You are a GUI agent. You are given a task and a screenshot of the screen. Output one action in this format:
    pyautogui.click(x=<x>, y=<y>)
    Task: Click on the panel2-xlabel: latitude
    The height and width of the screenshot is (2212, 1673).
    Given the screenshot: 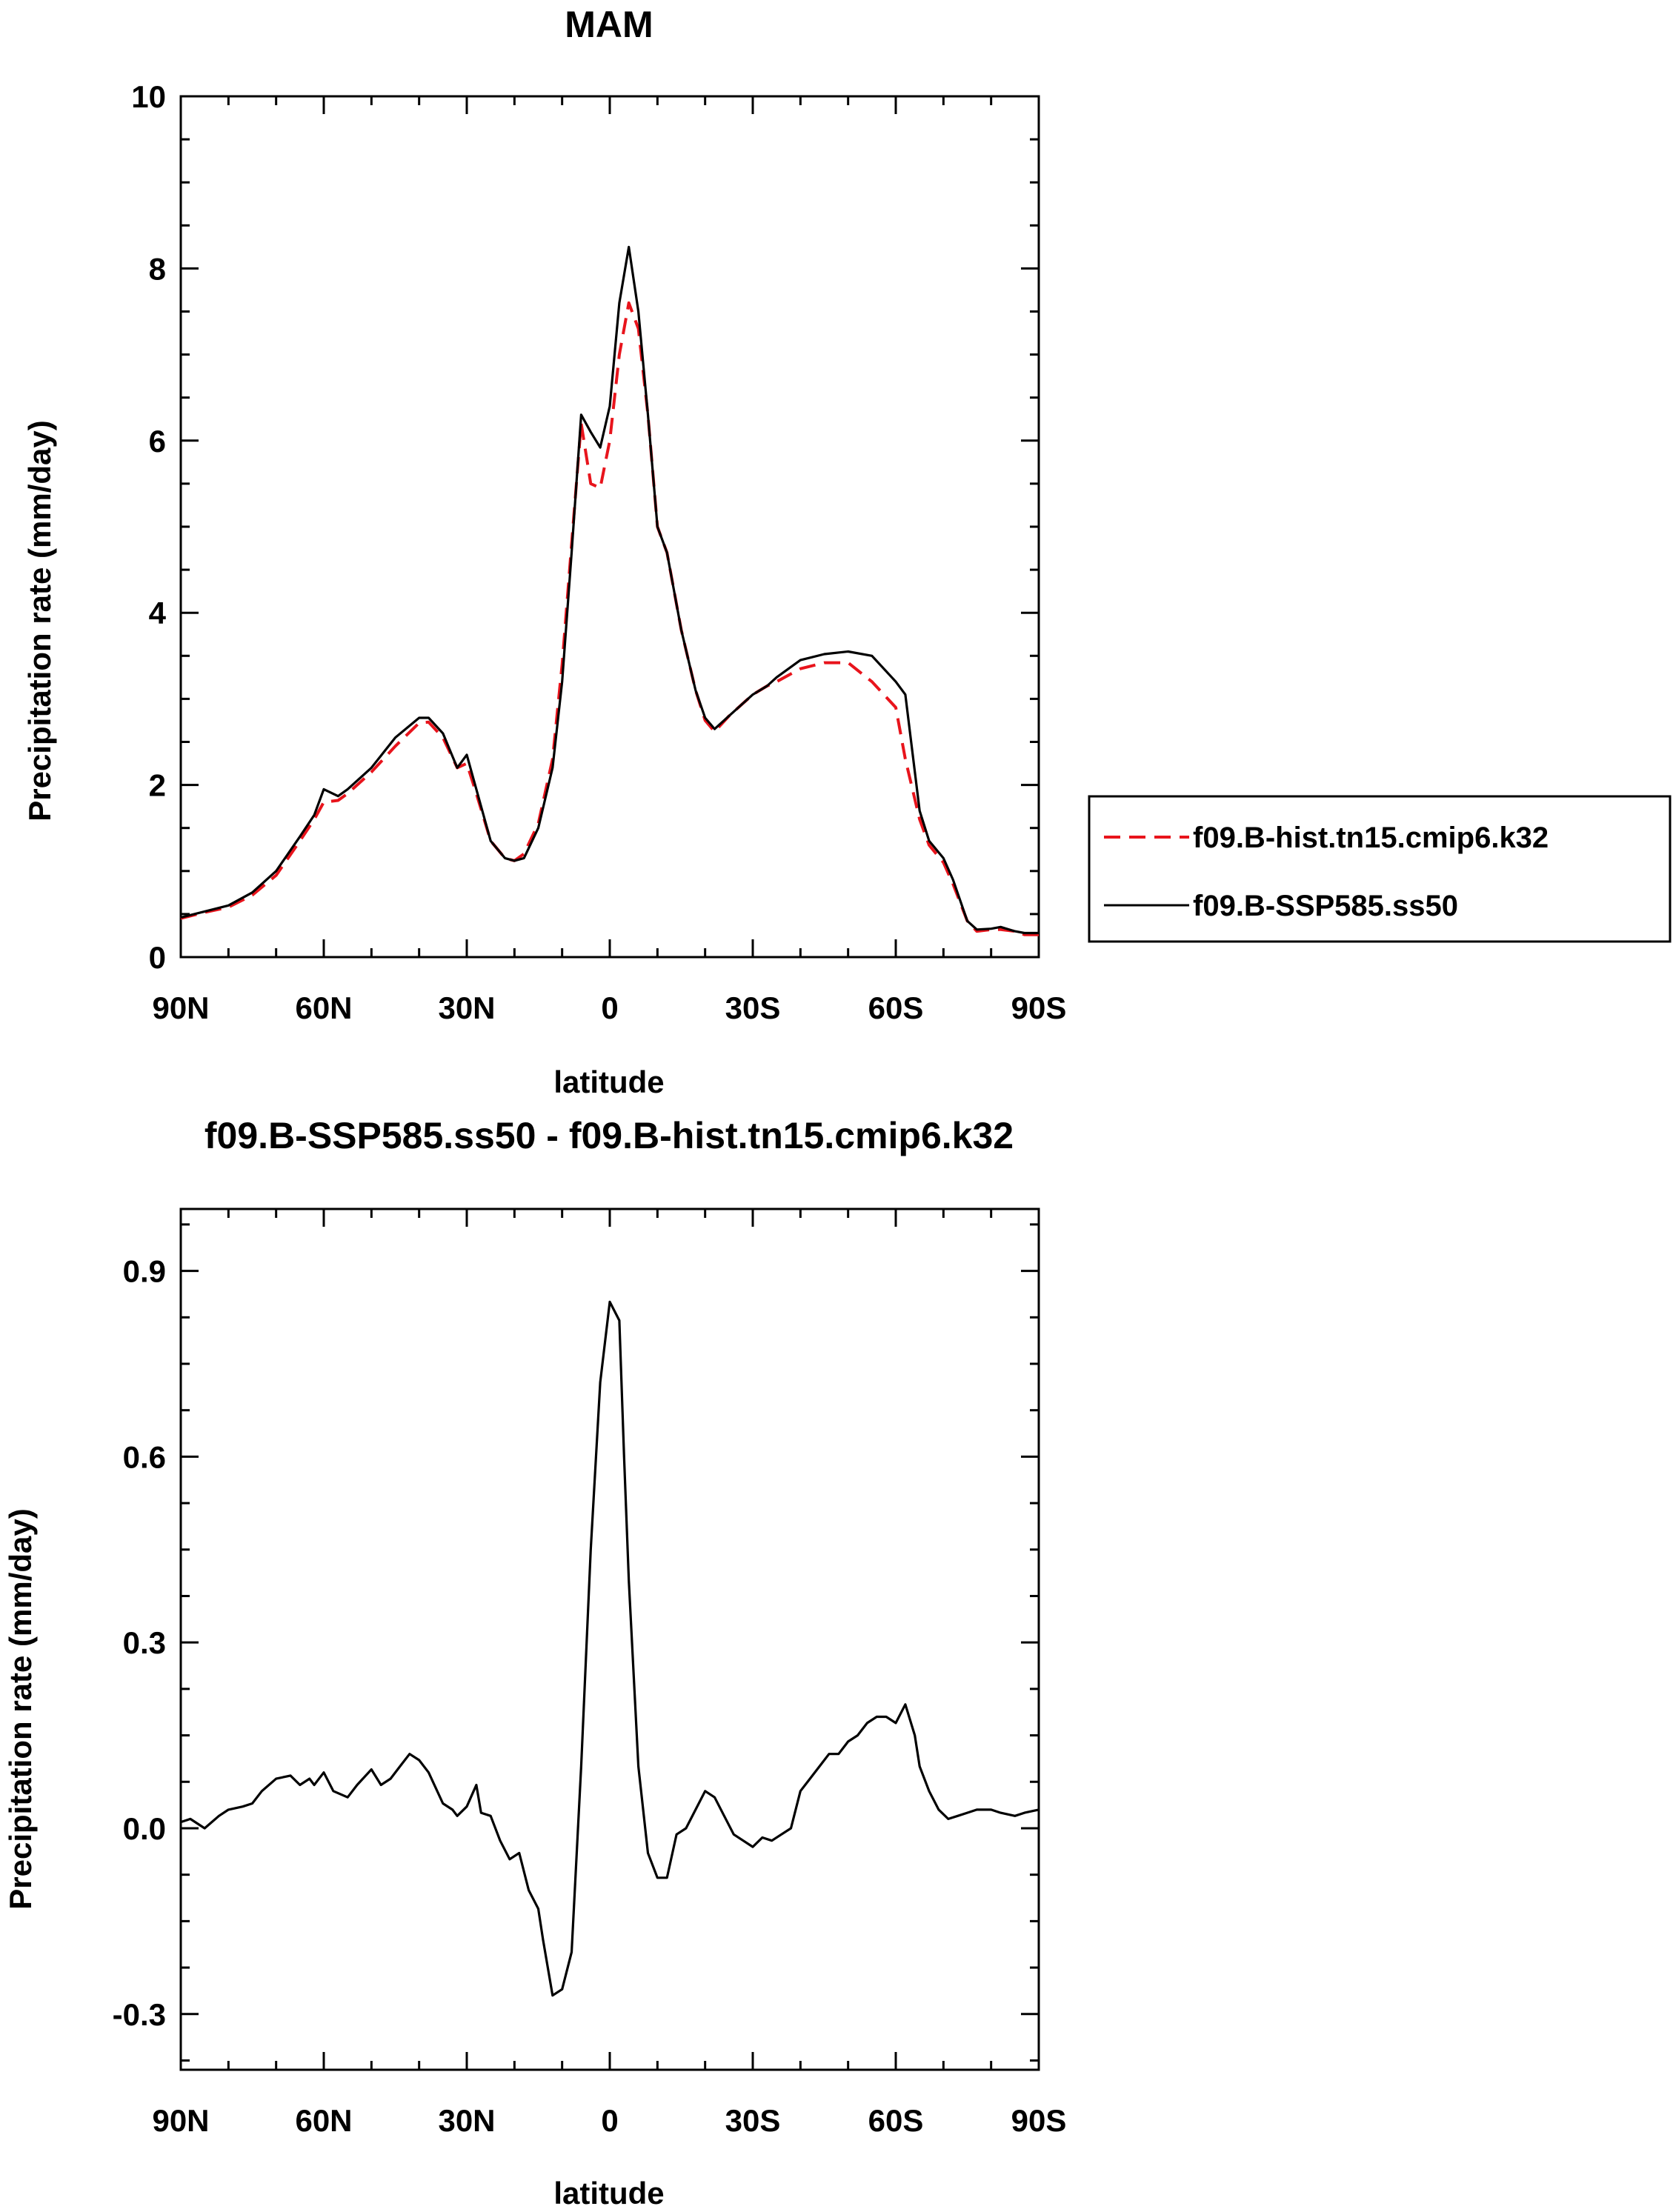 What is the action you would take?
    pyautogui.click(x=608, y=2193)
    